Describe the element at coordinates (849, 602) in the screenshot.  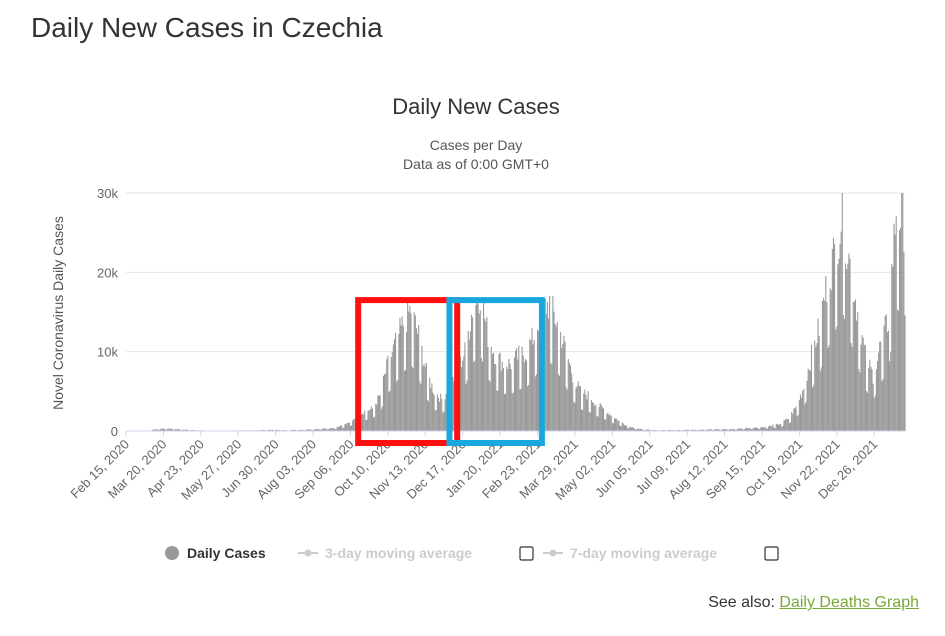
I see `daily-deaths-graph-link: Daily Deaths Graph` at that location.